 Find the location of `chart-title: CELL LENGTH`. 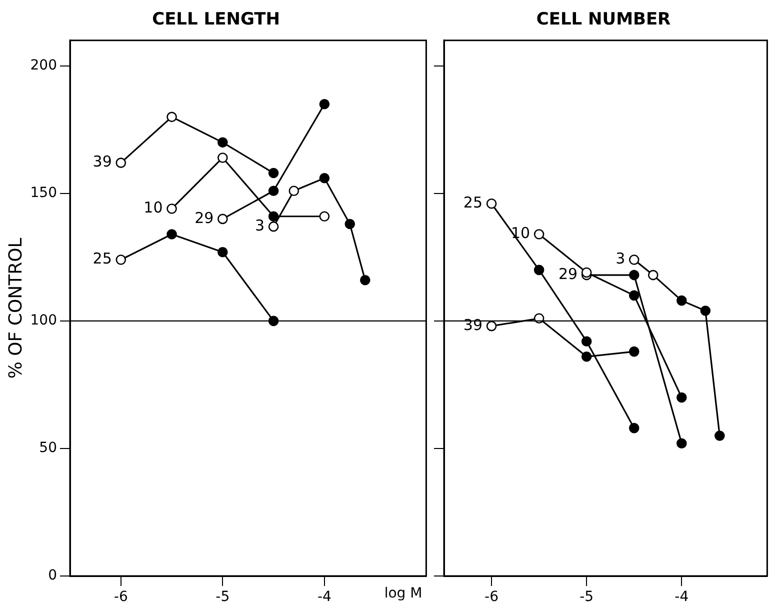

chart-title: CELL LENGTH is located at coordinates (216, 20).